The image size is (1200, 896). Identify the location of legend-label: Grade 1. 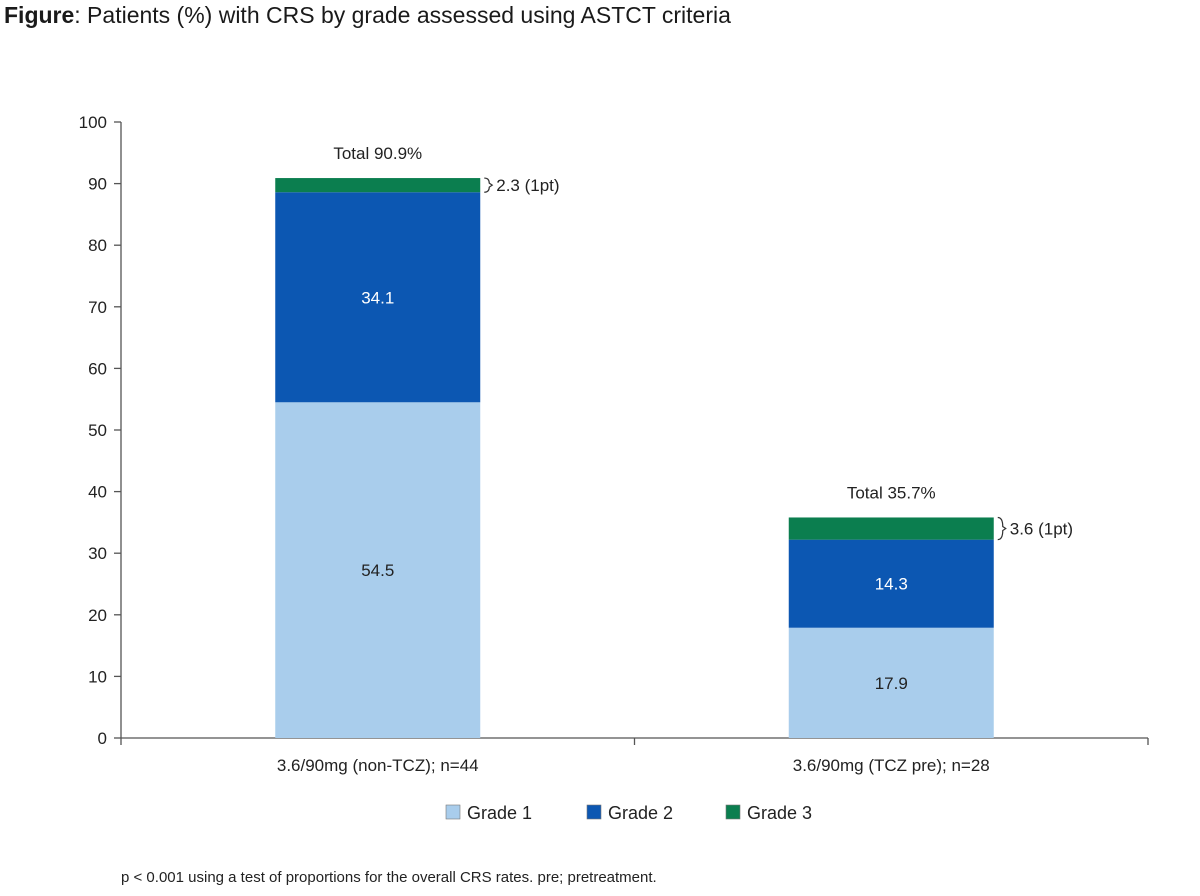
(499, 813).